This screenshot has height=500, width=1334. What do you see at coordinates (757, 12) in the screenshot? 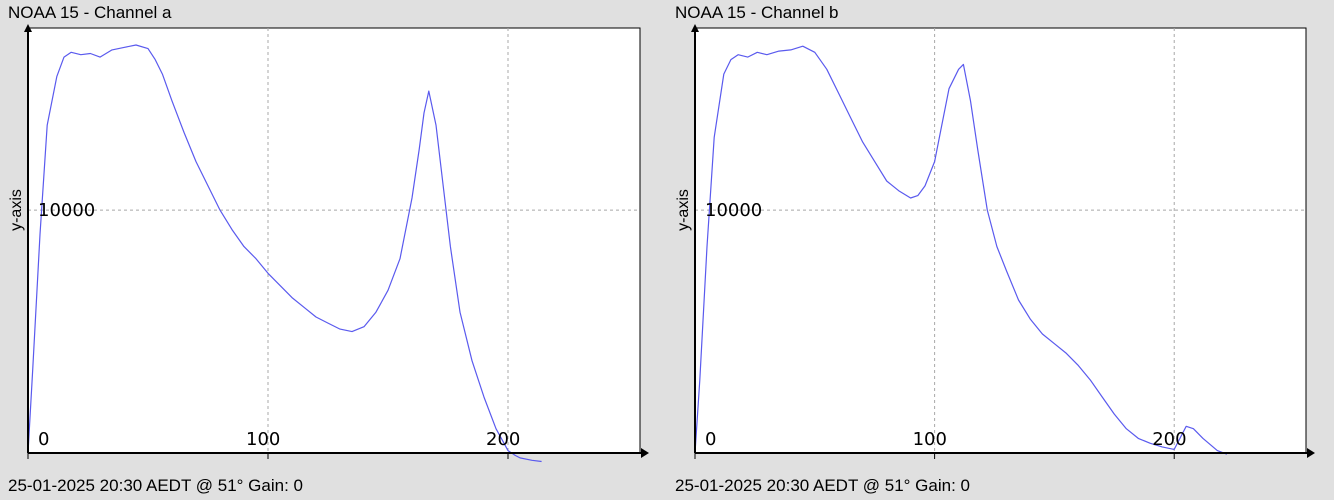
I see `chart-title: NOAA 15 - Channel b` at bounding box center [757, 12].